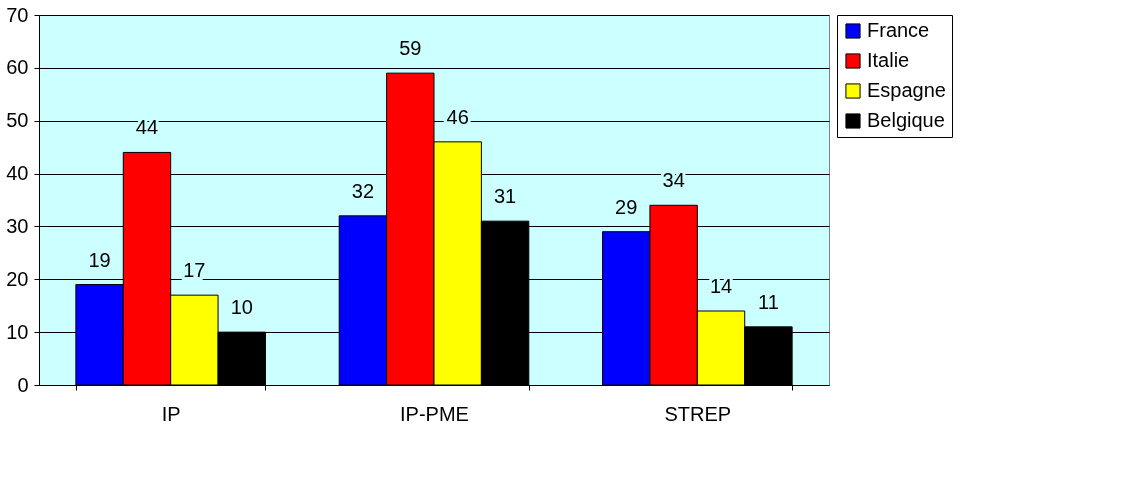 This screenshot has height=499, width=1131. Describe the element at coordinates (171, 413) in the screenshot. I see `x-tick-label: IP` at that location.